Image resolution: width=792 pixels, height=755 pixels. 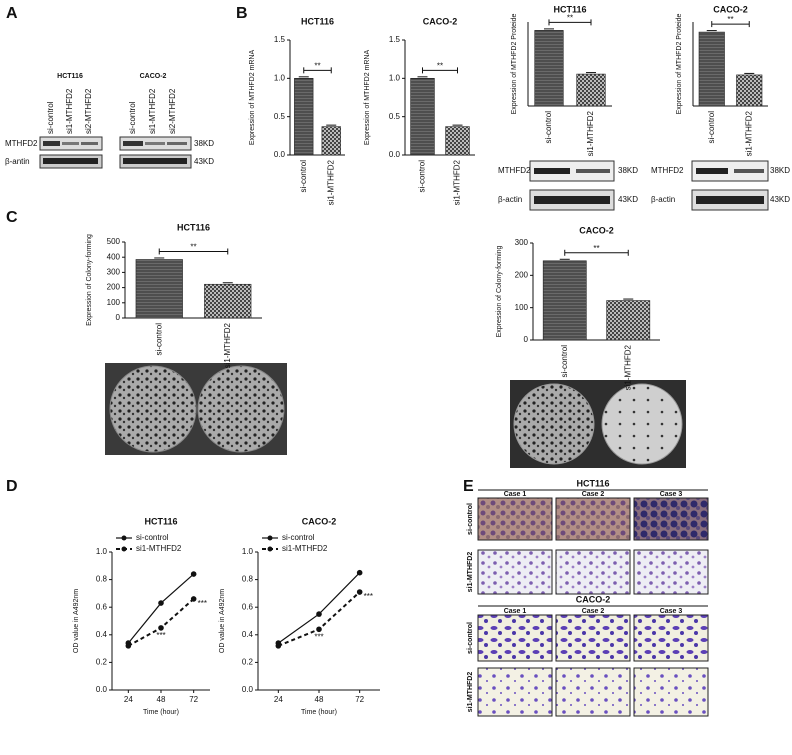 I want to click on y-tick-label: 300, so click(x=522, y=242).